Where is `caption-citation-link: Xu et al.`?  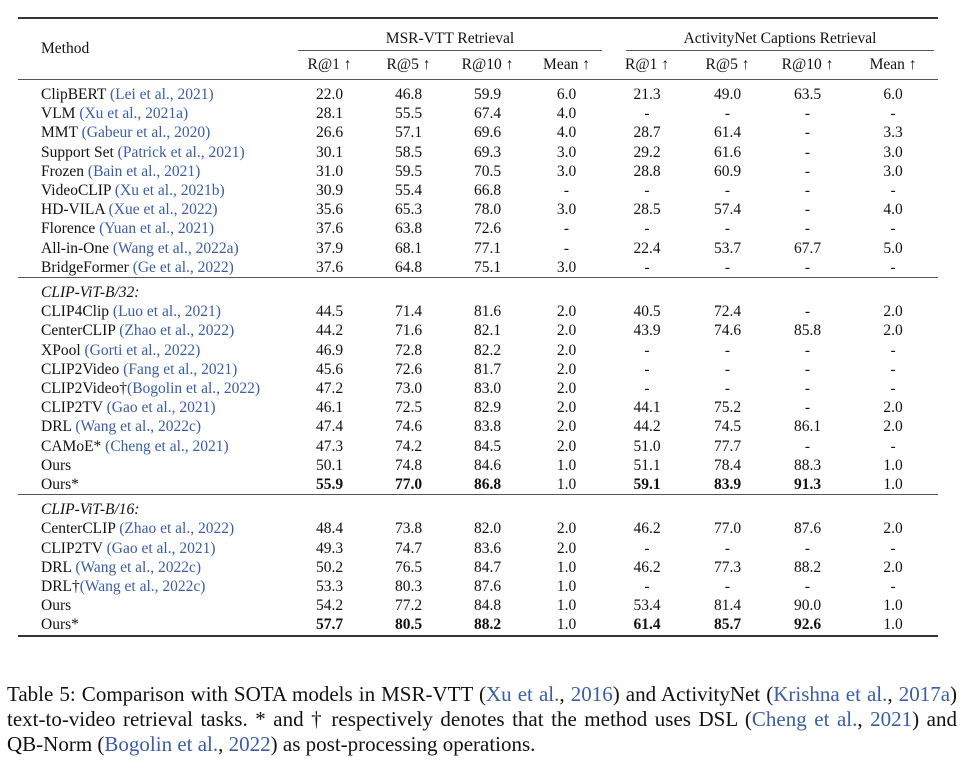
caption-citation-link: Xu et al. is located at coordinates (523, 694).